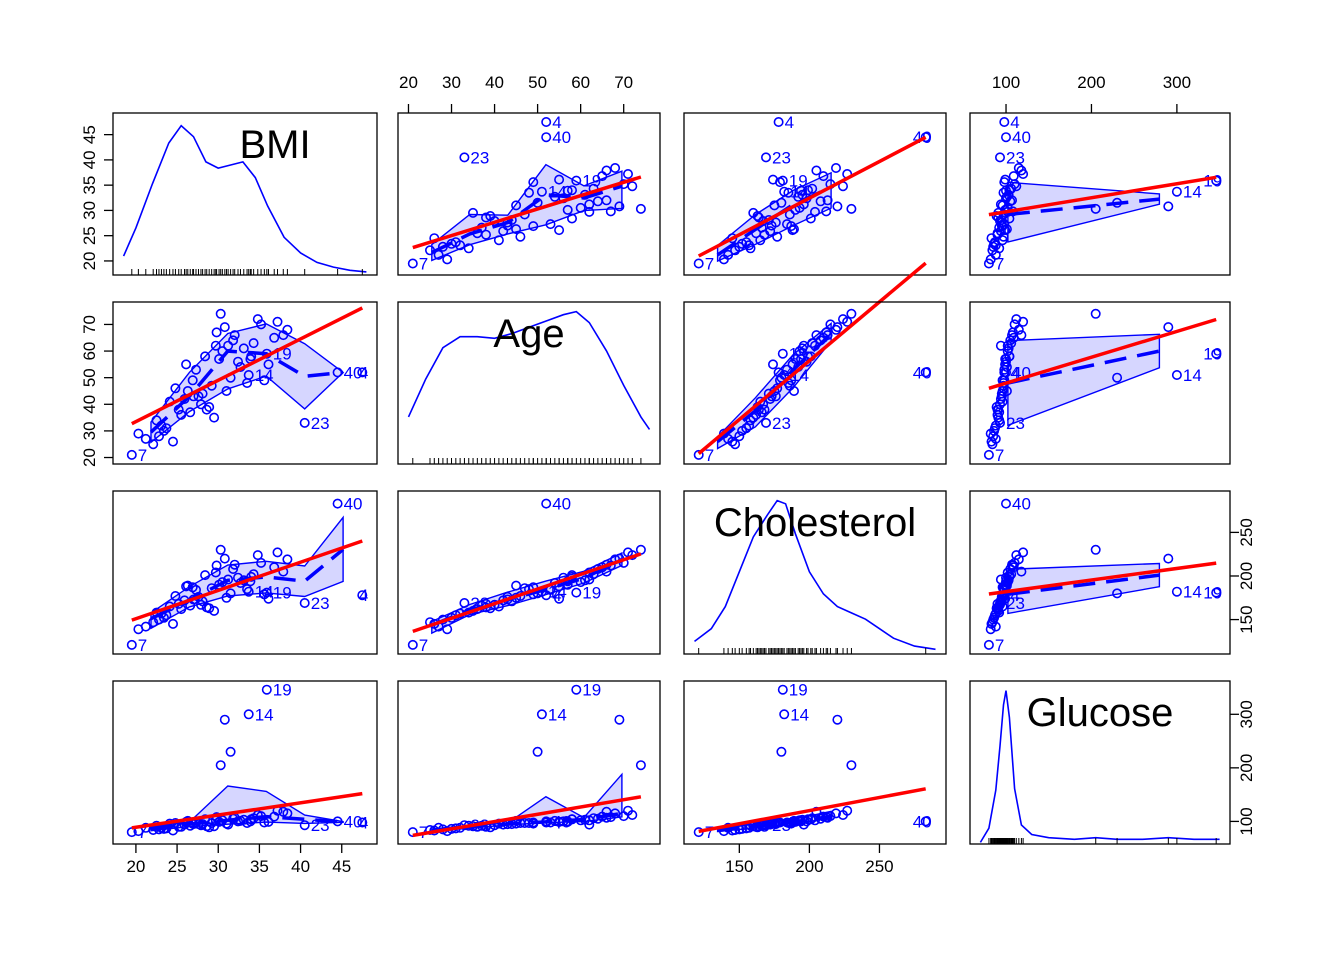  Describe the element at coordinates (1091, 93) in the screenshot. I see `x-axis-glucose: 100 200 300` at that location.